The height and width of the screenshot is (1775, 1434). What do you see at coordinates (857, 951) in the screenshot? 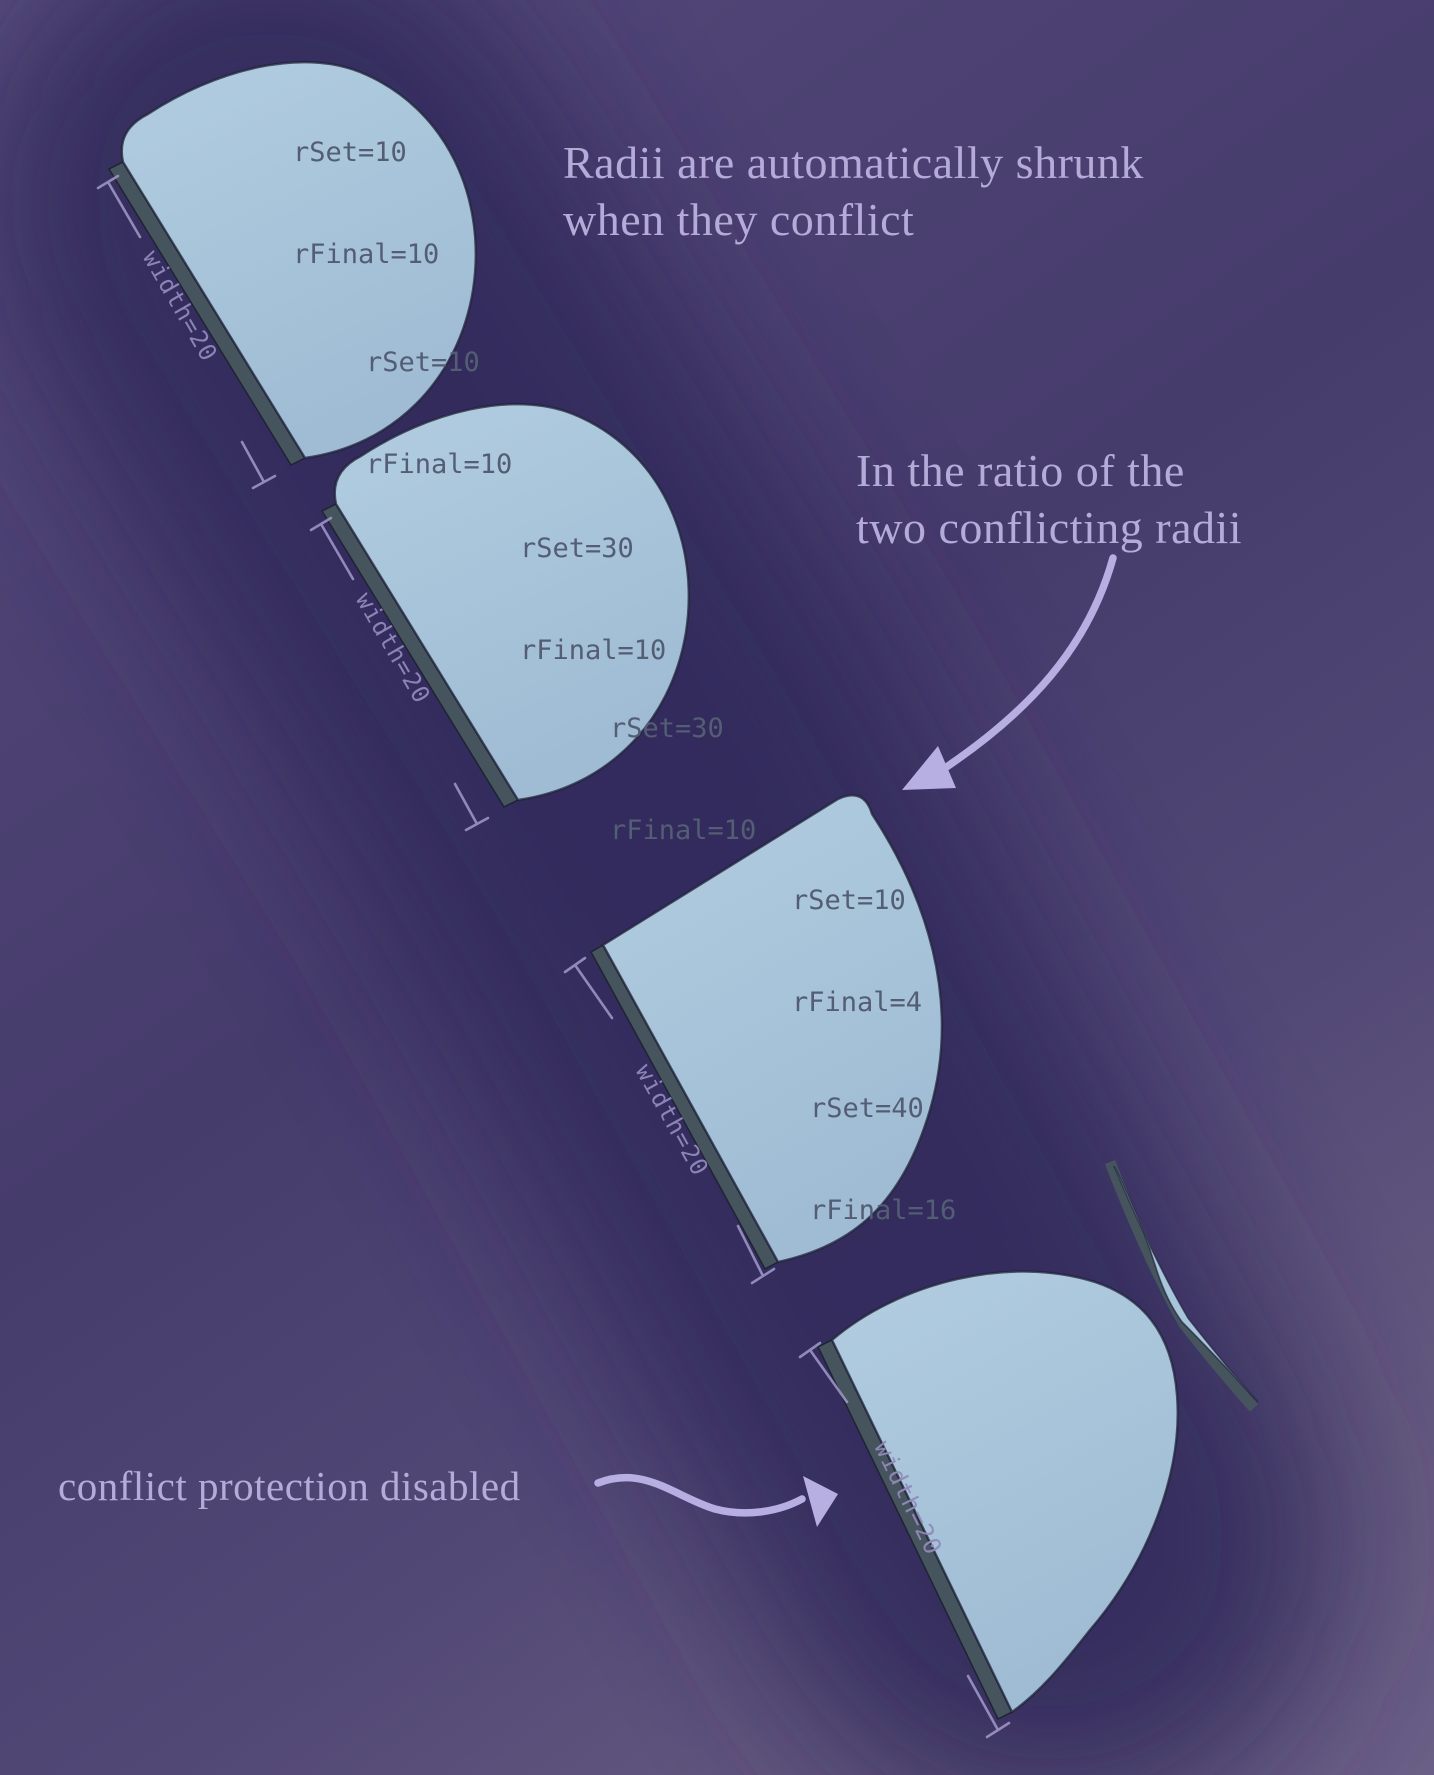
I see `shape-3-top-radius-label: rSet=10 rFinal=4` at bounding box center [857, 951].